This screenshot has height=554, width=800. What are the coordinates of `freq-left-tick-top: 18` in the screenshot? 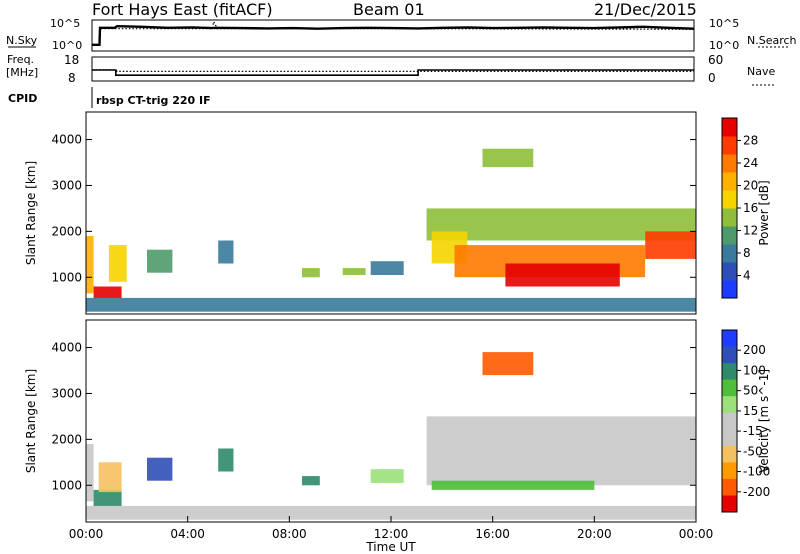 It's located at (71, 60).